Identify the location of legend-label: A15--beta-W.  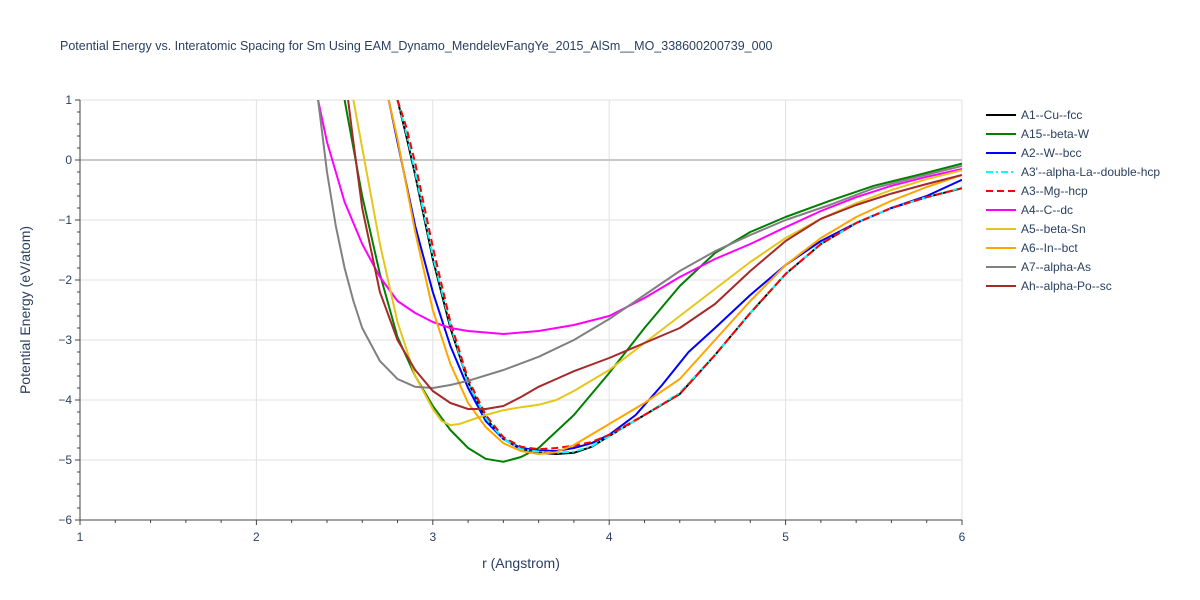
(1055, 134).